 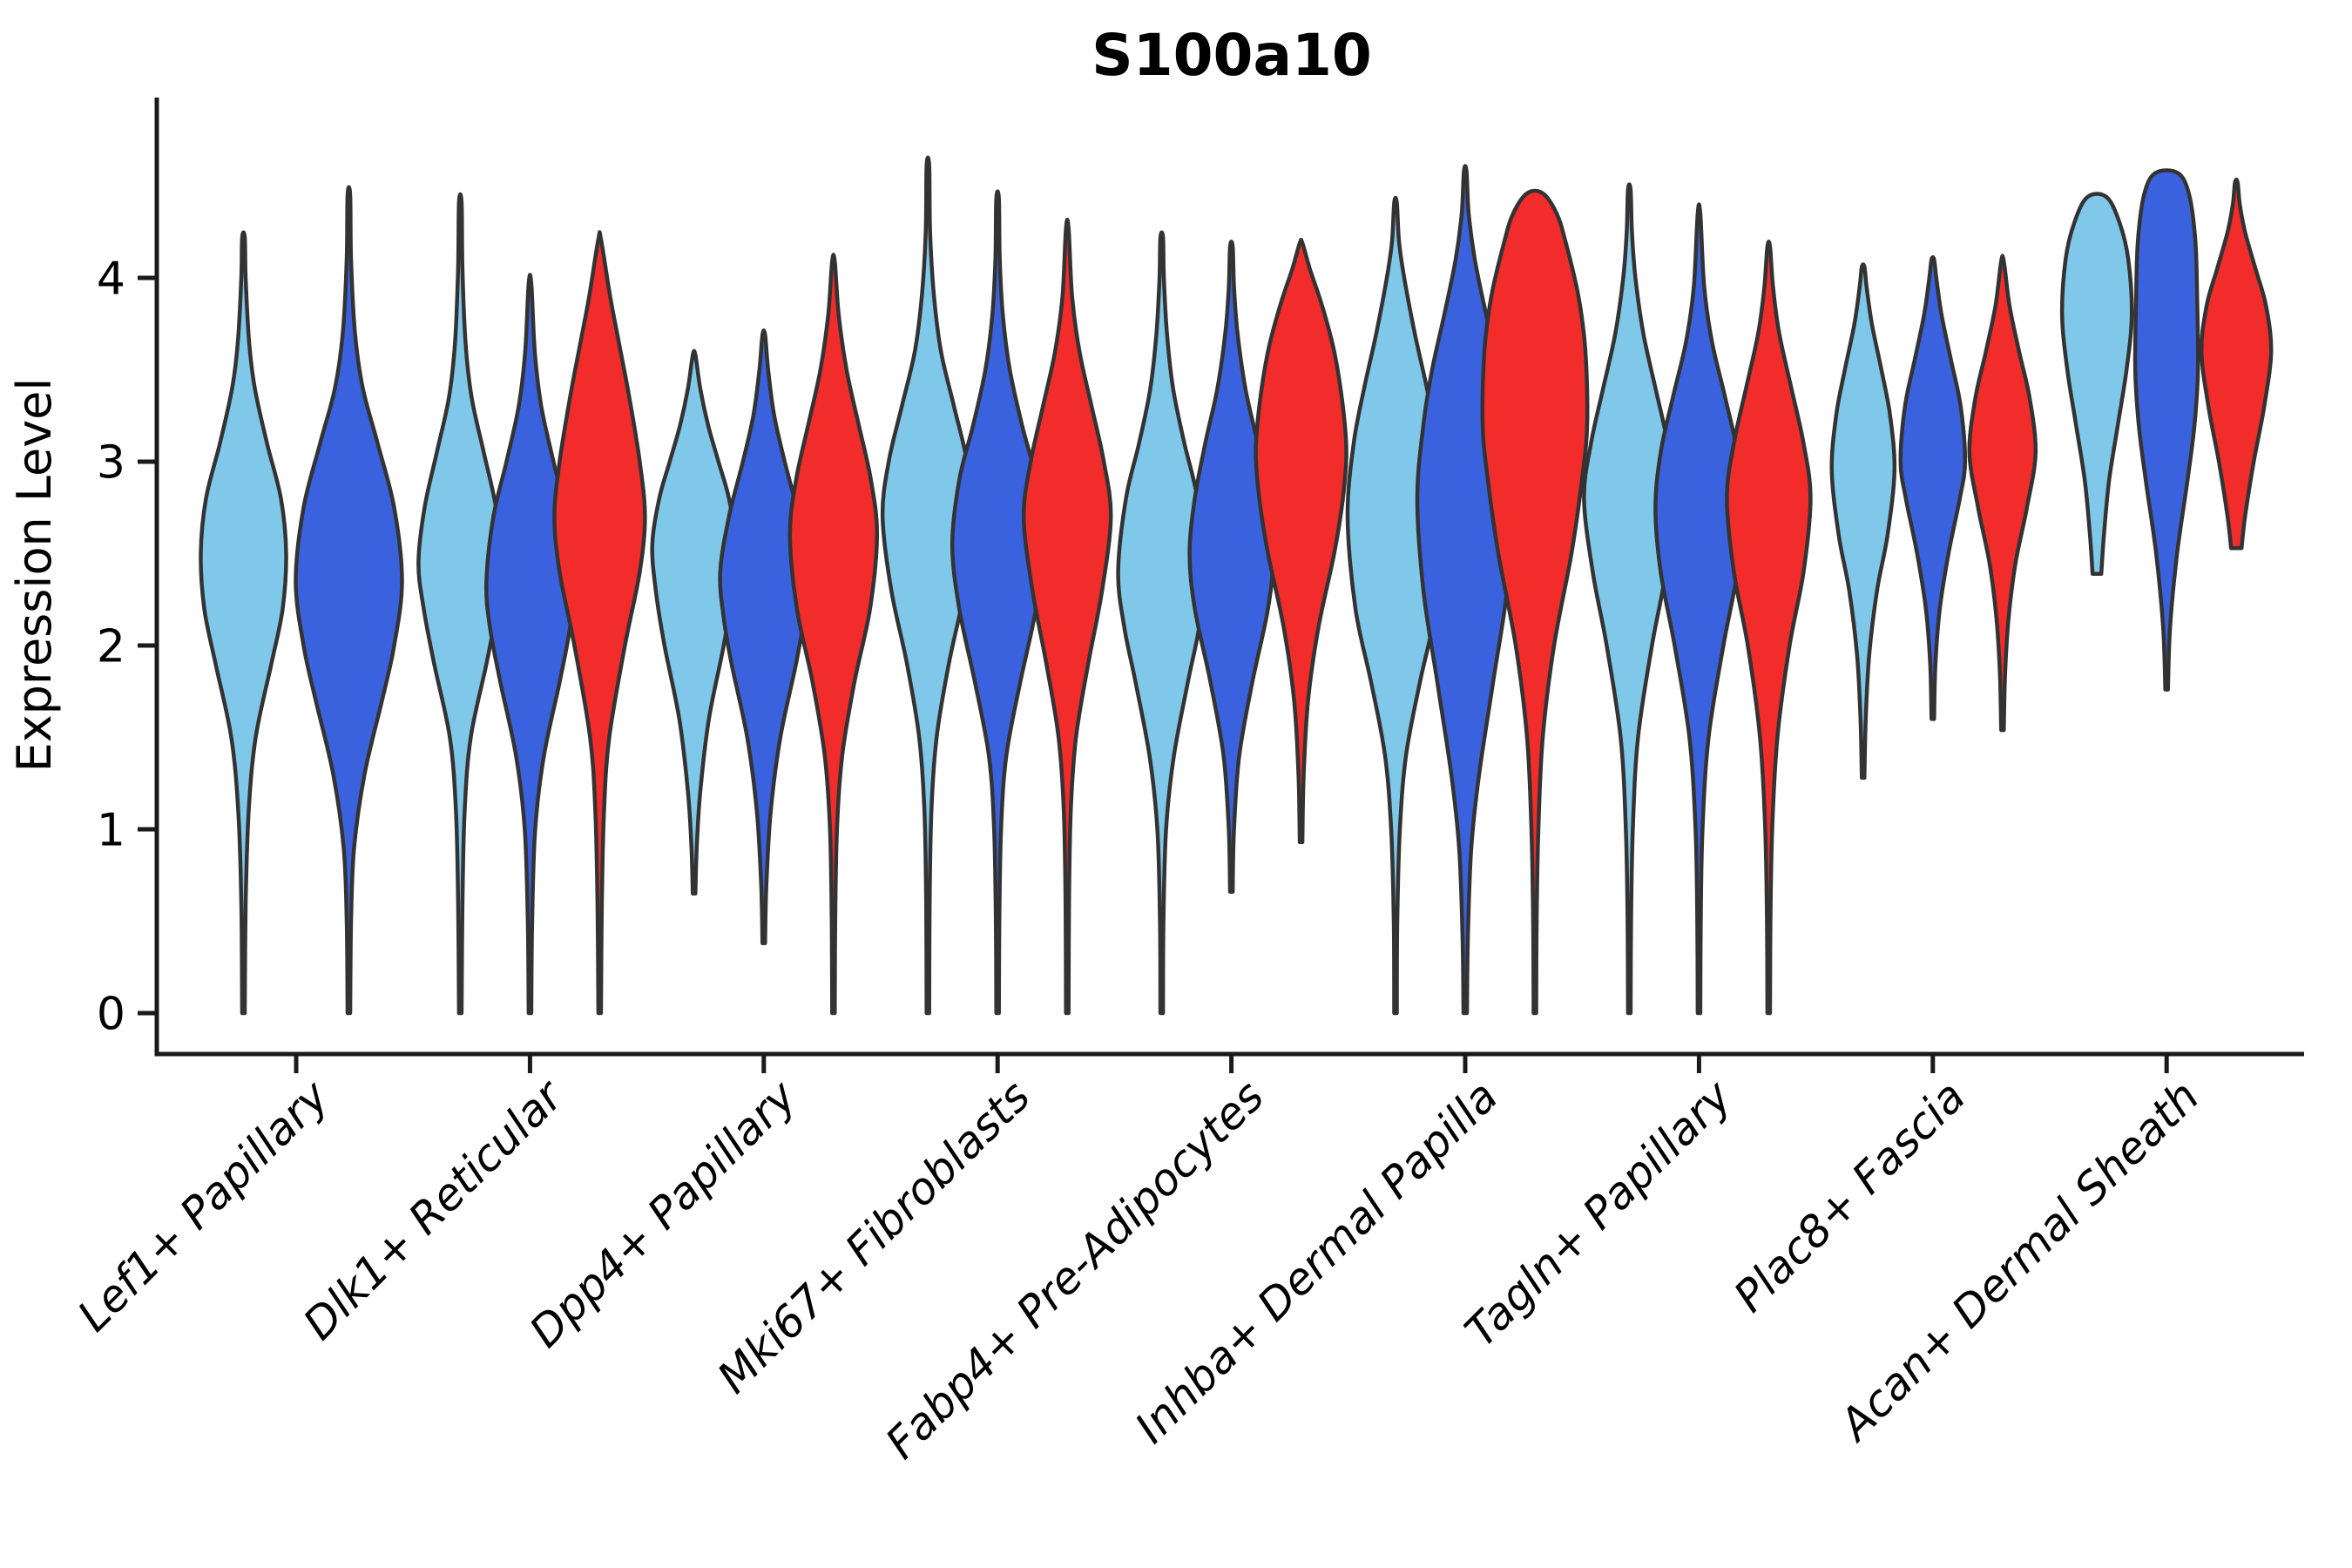 I want to click on violin-cat6-s0, so click(x=1629, y=599).